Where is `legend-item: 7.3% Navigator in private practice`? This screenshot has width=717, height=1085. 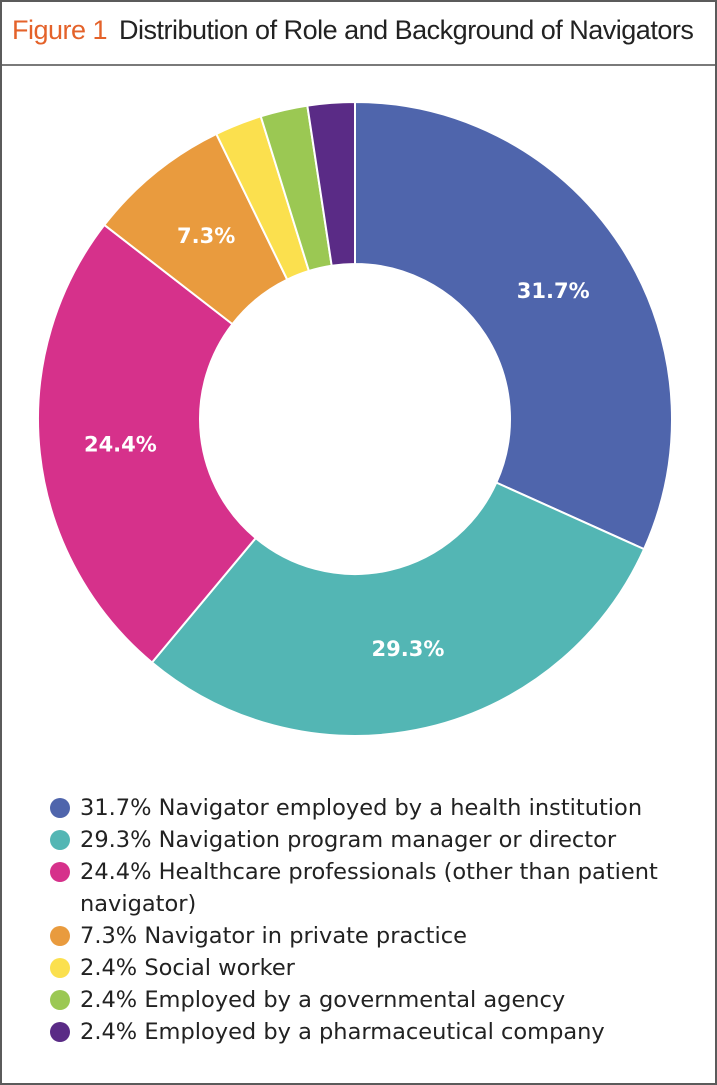
legend-item: 7.3% Navigator in private practice is located at coordinates (375, 936).